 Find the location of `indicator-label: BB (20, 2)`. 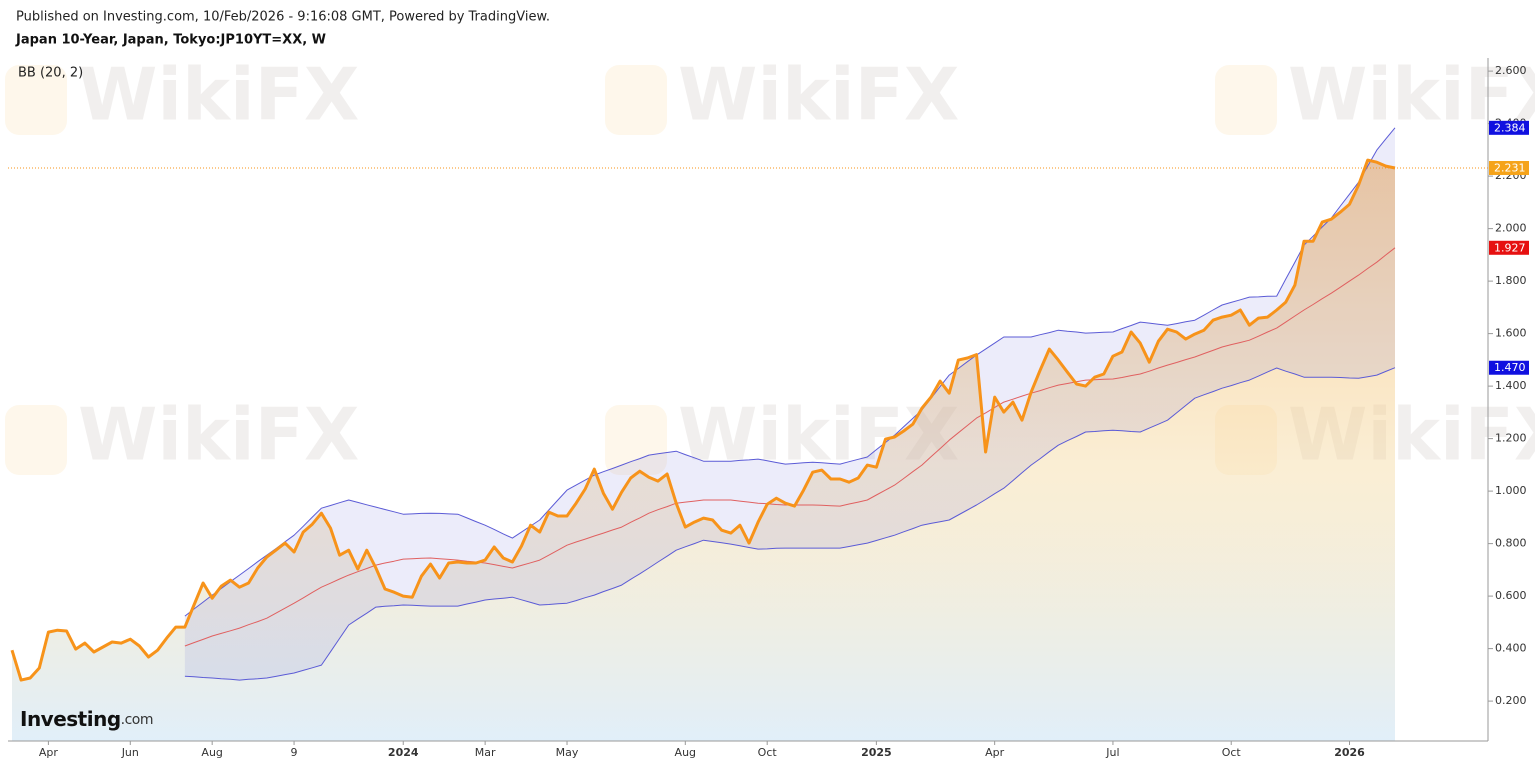

indicator-label: BB (20, 2) is located at coordinates (50, 73).